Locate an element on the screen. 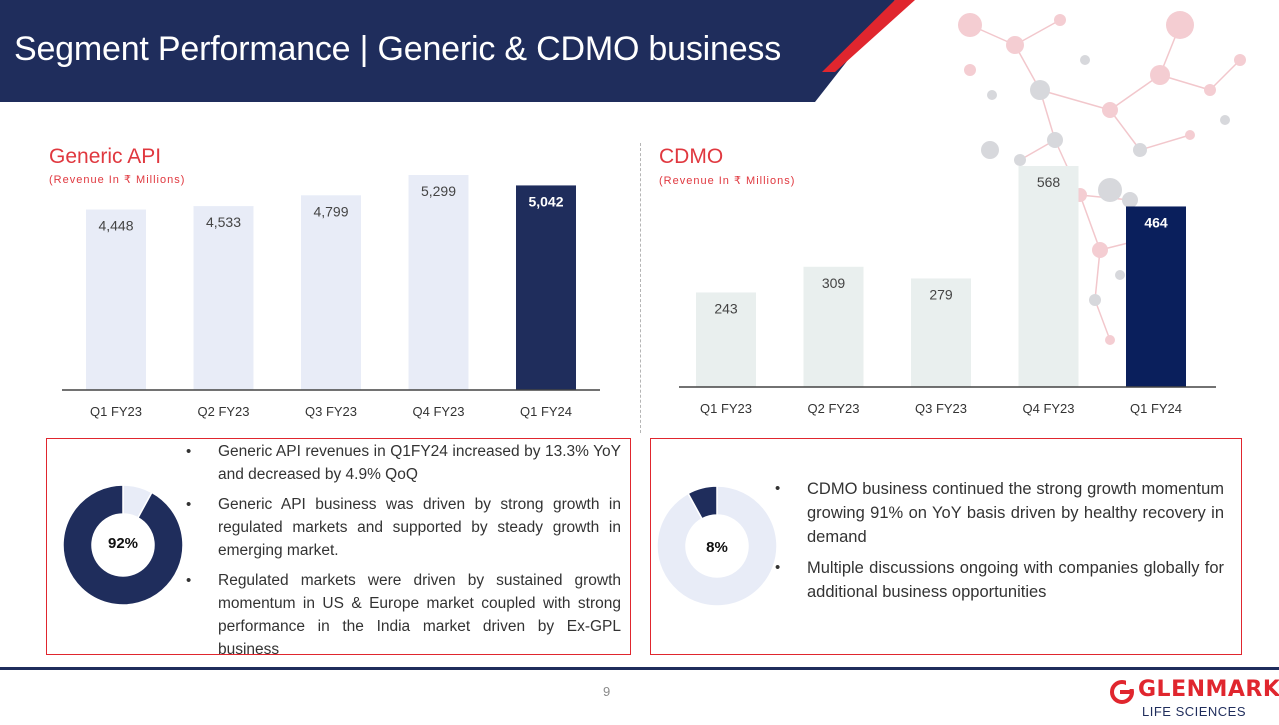 The width and height of the screenshot is (1279, 725). page-number: 9 is located at coordinates (607, 691).